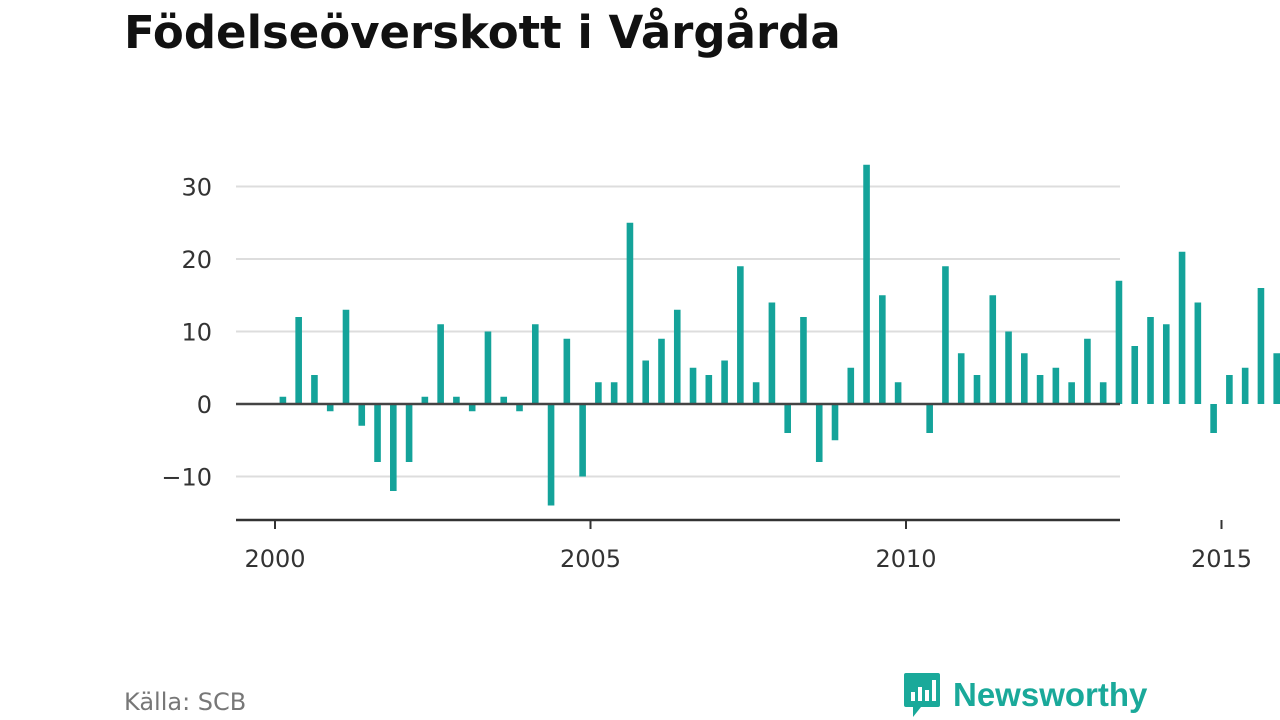  I want to click on y-tick-label: 20, so click(196, 260).